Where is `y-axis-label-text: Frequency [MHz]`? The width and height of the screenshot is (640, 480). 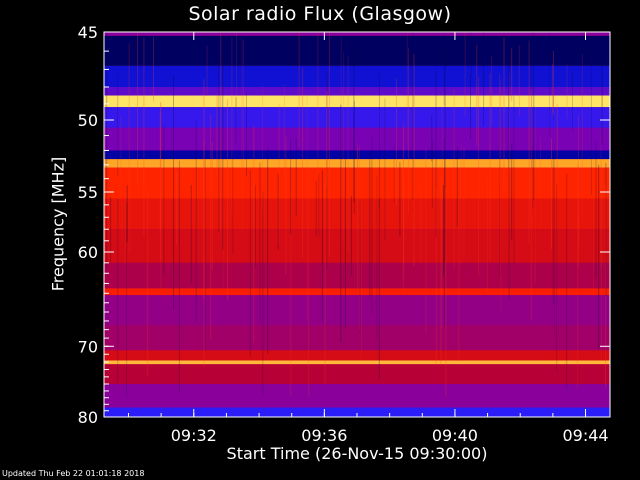 y-axis-label-text: Frequency [MHz] is located at coordinates (58, 224).